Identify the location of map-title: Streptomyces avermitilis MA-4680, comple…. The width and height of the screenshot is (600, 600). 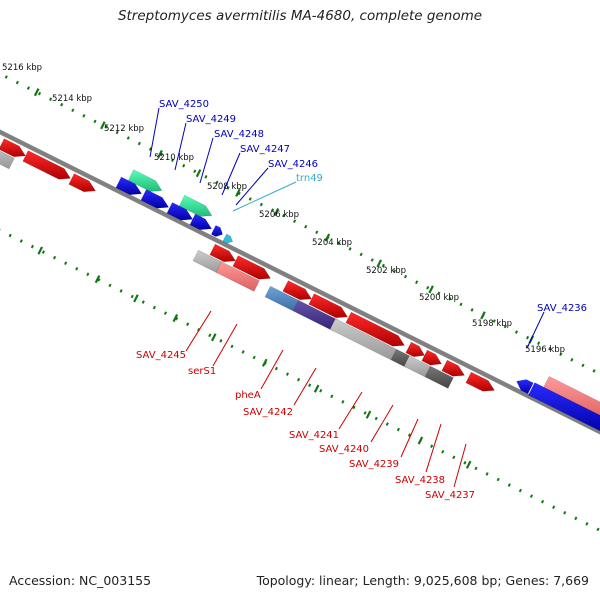
(300, 16).